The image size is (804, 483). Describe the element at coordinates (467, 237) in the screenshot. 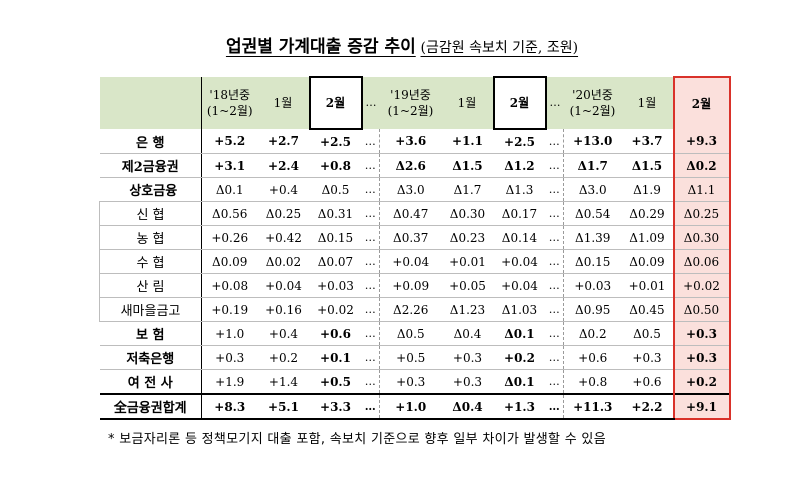

I see `value-cell: Δ0.23` at that location.